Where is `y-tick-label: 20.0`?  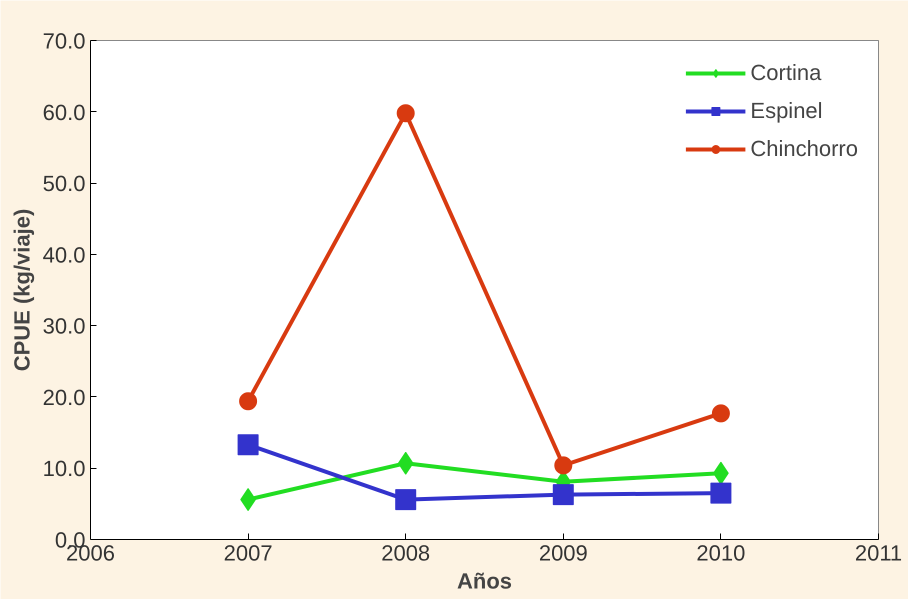 y-tick-label: 20.0 is located at coordinates (64, 397).